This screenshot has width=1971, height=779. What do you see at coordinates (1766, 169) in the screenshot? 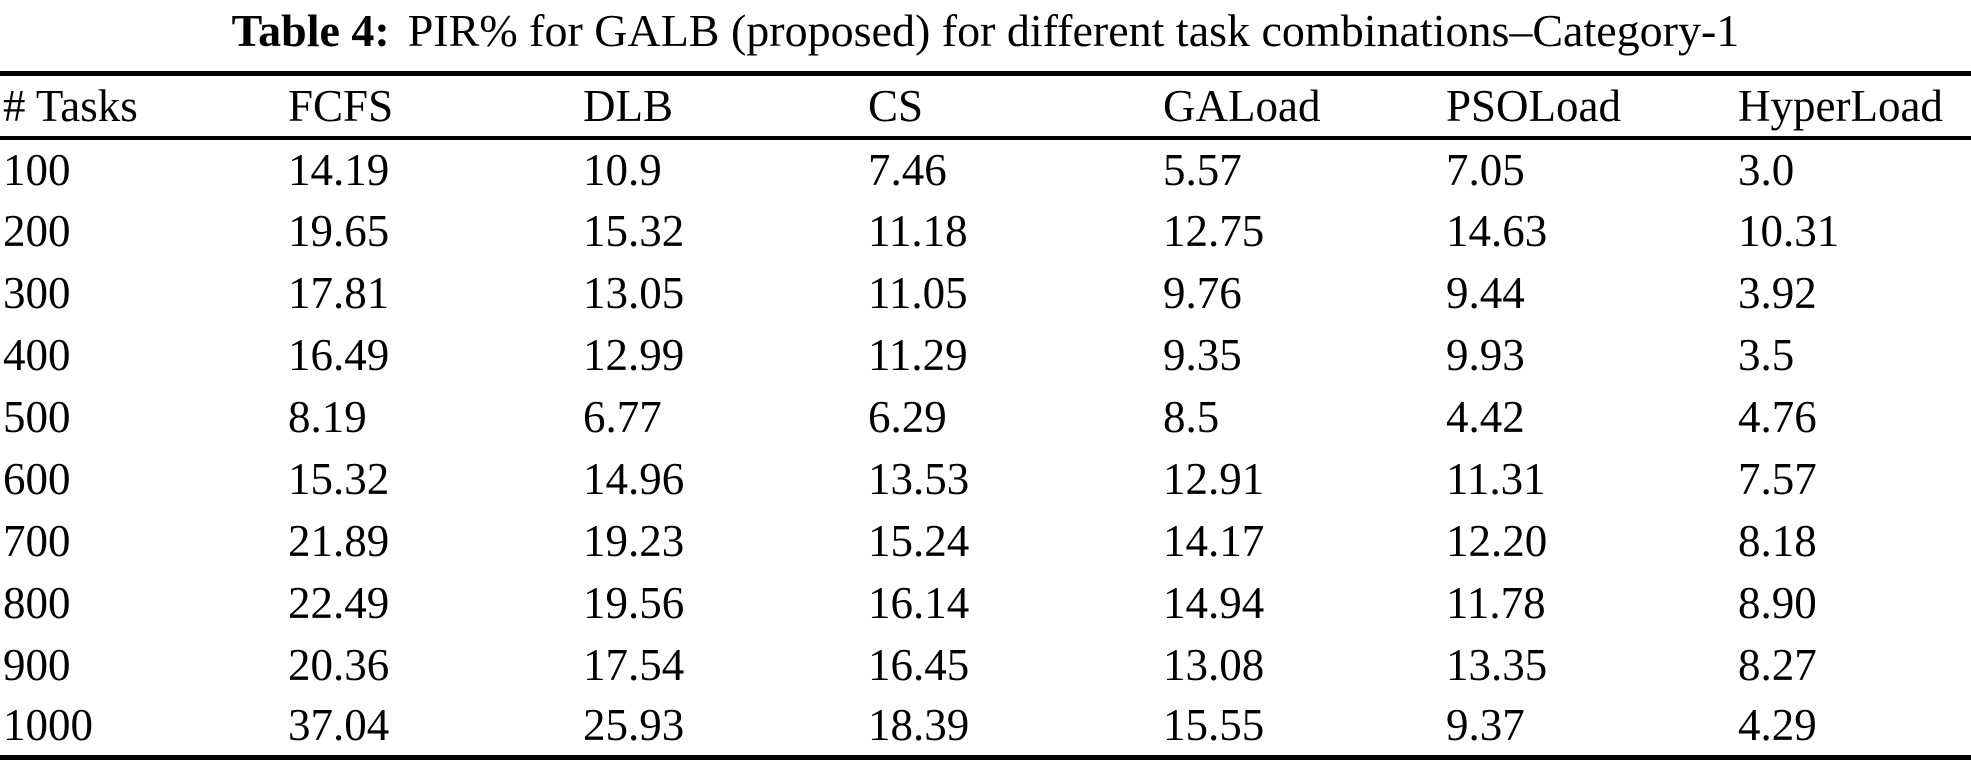
I see `value-cell: 3.0` at bounding box center [1766, 169].